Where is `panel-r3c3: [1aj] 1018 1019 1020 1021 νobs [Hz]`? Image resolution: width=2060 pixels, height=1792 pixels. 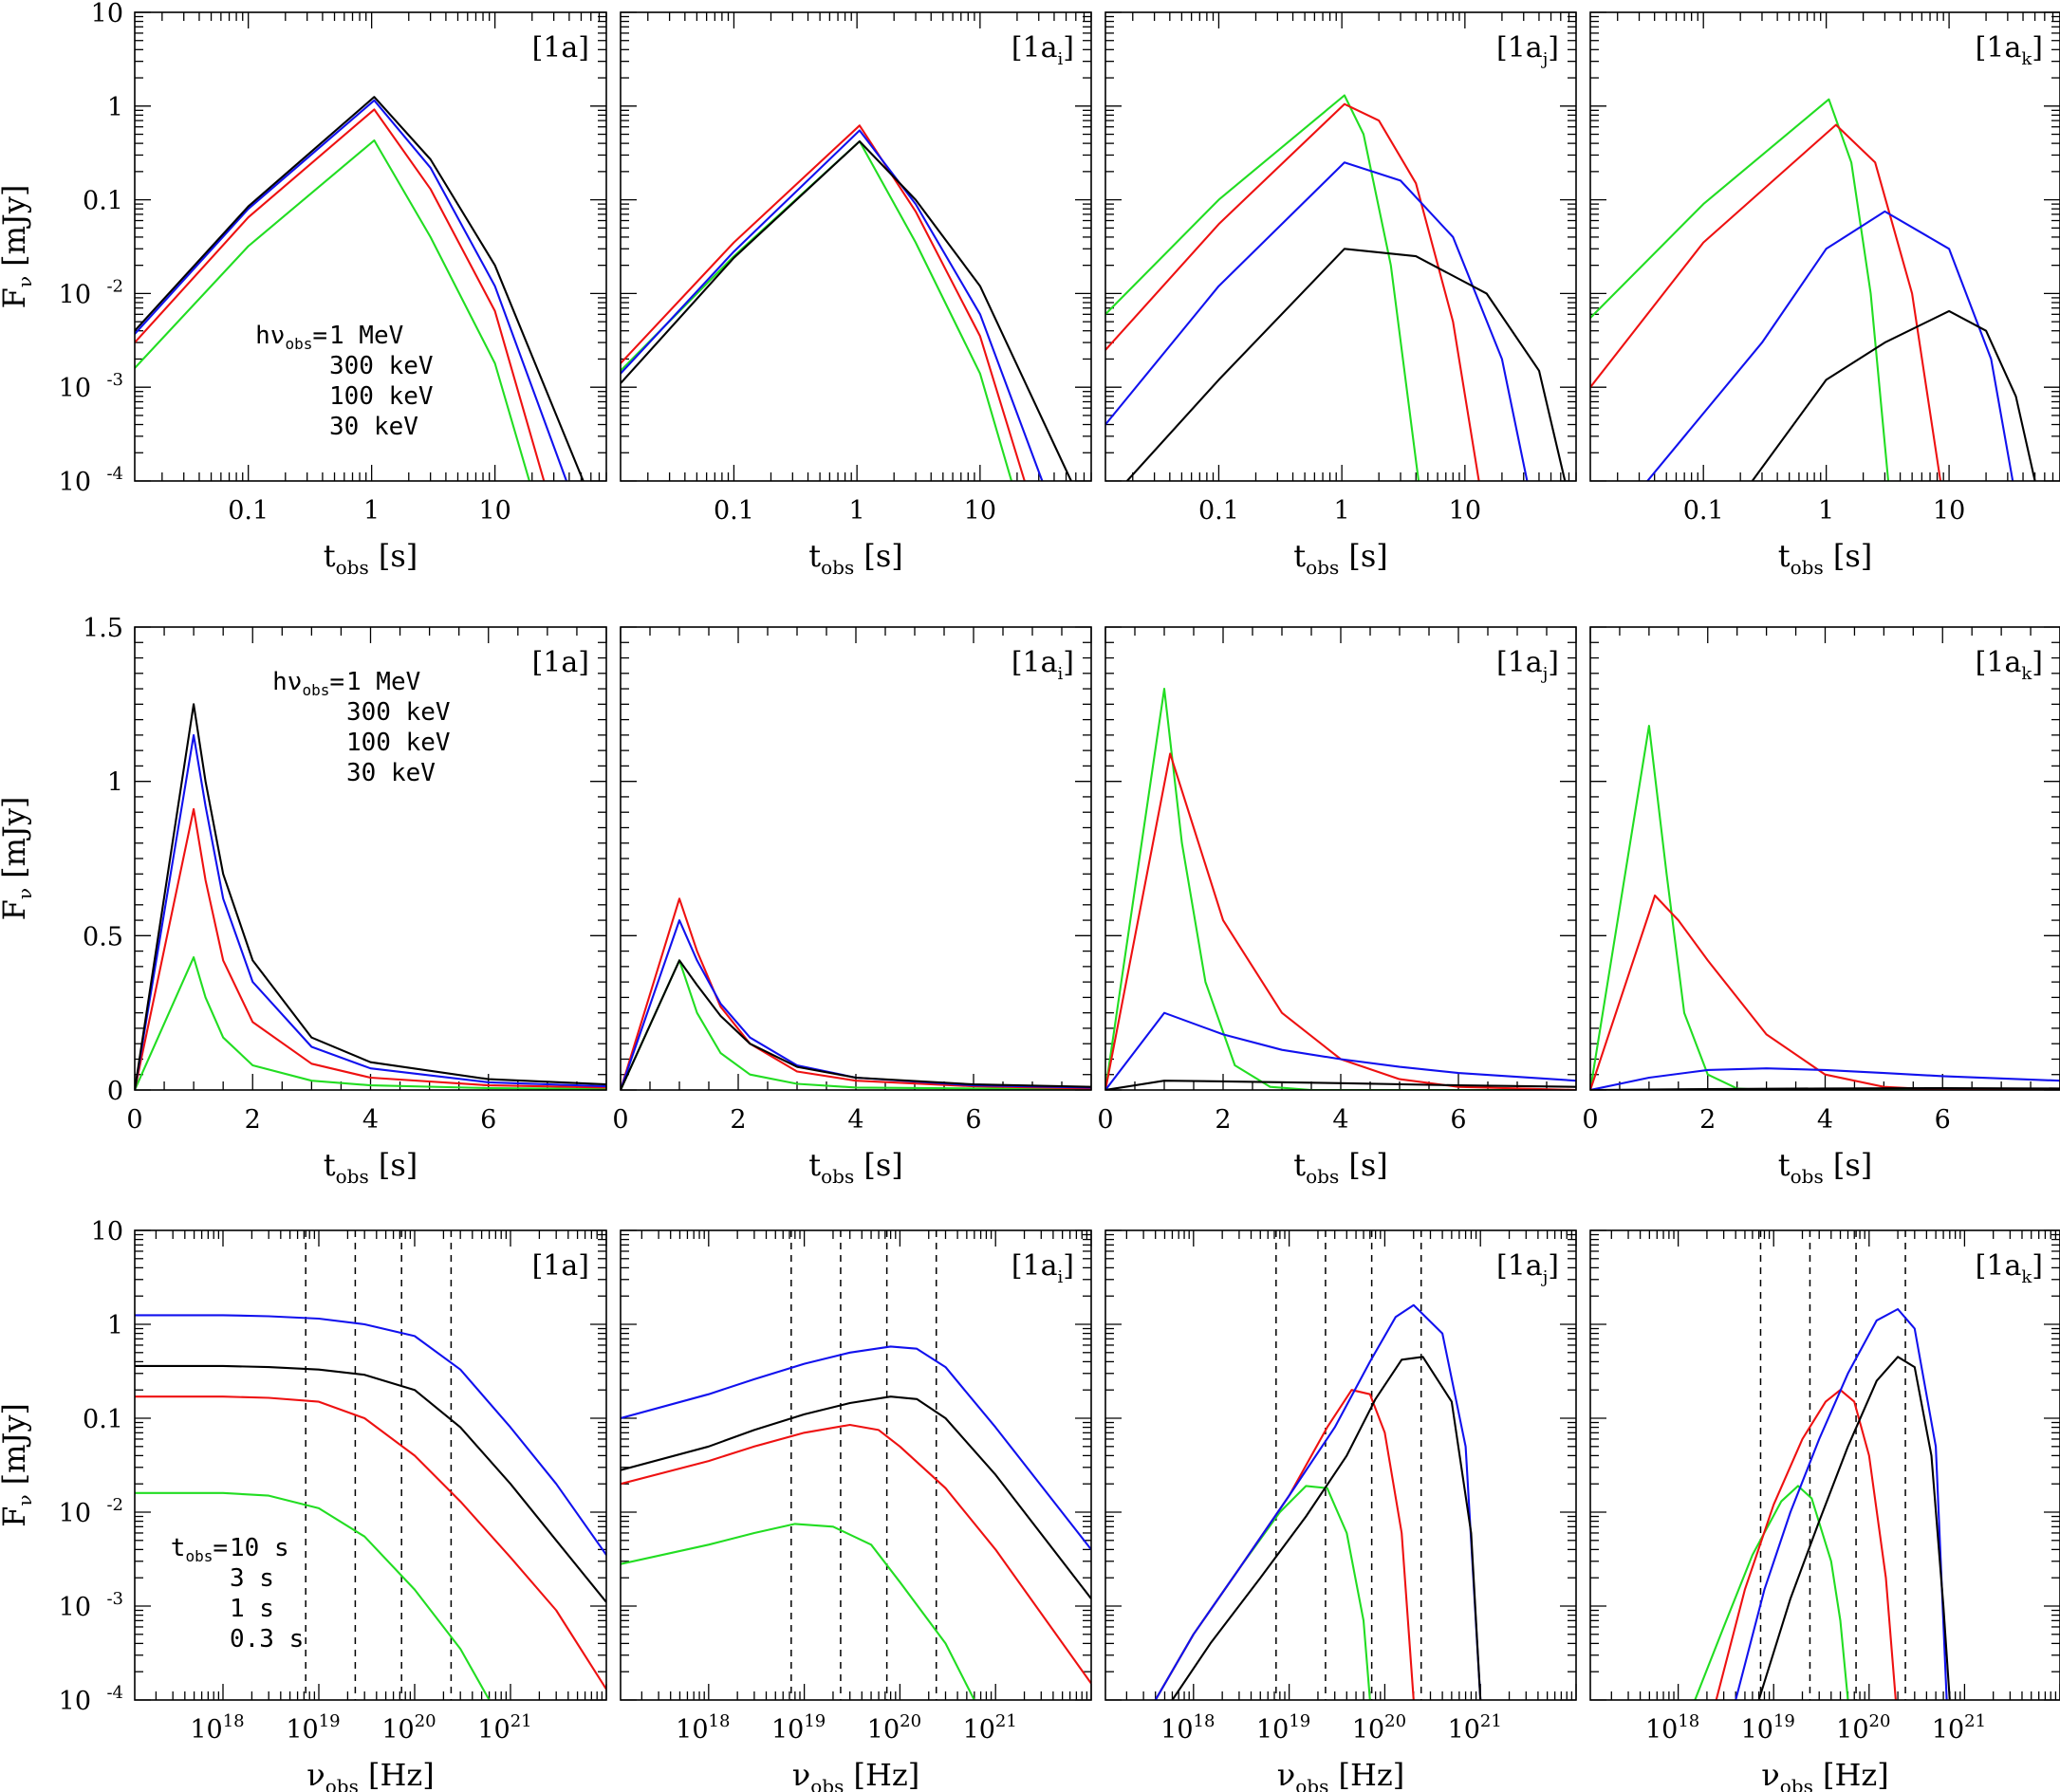 panel-r3c3: [1aj] 1018 1019 1020 1021 νobs [Hz] is located at coordinates (1340, 1510).